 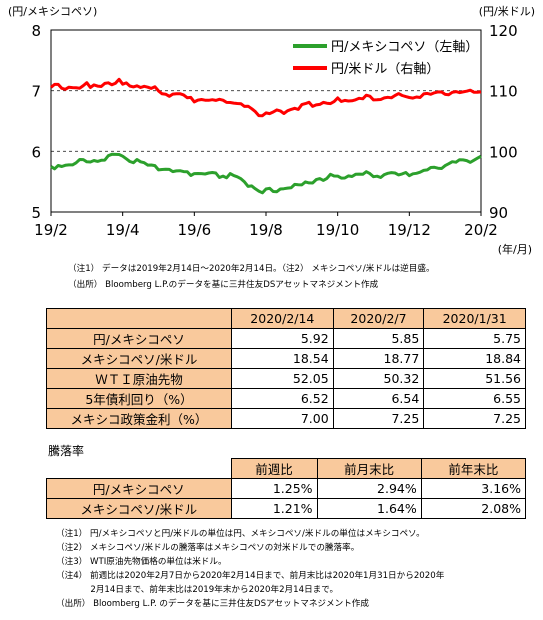 What do you see at coordinates (51, 230) in the screenshot?
I see `x-tick-label: 19/2` at bounding box center [51, 230].